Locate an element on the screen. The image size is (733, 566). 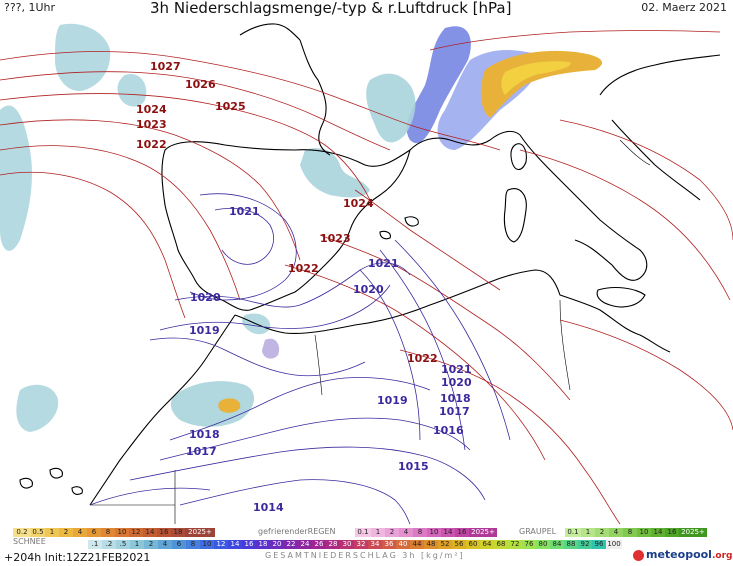
legend-value: .2 is located at coordinates (109, 544).